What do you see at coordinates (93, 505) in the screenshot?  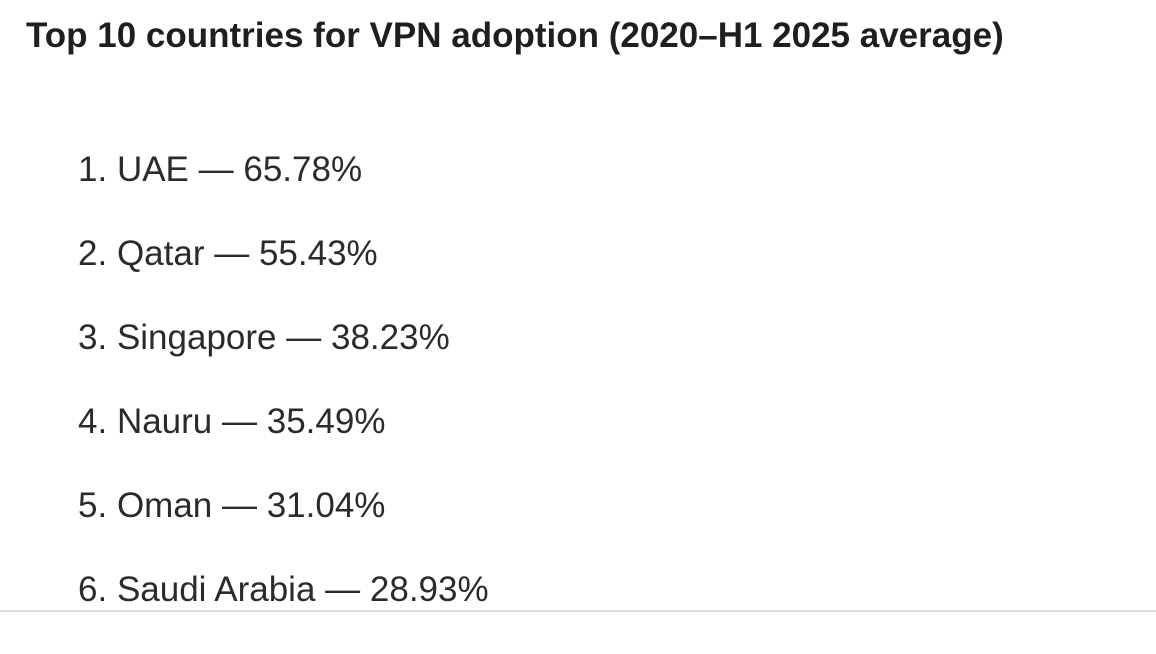 I see `rank-number: 5.` at bounding box center [93, 505].